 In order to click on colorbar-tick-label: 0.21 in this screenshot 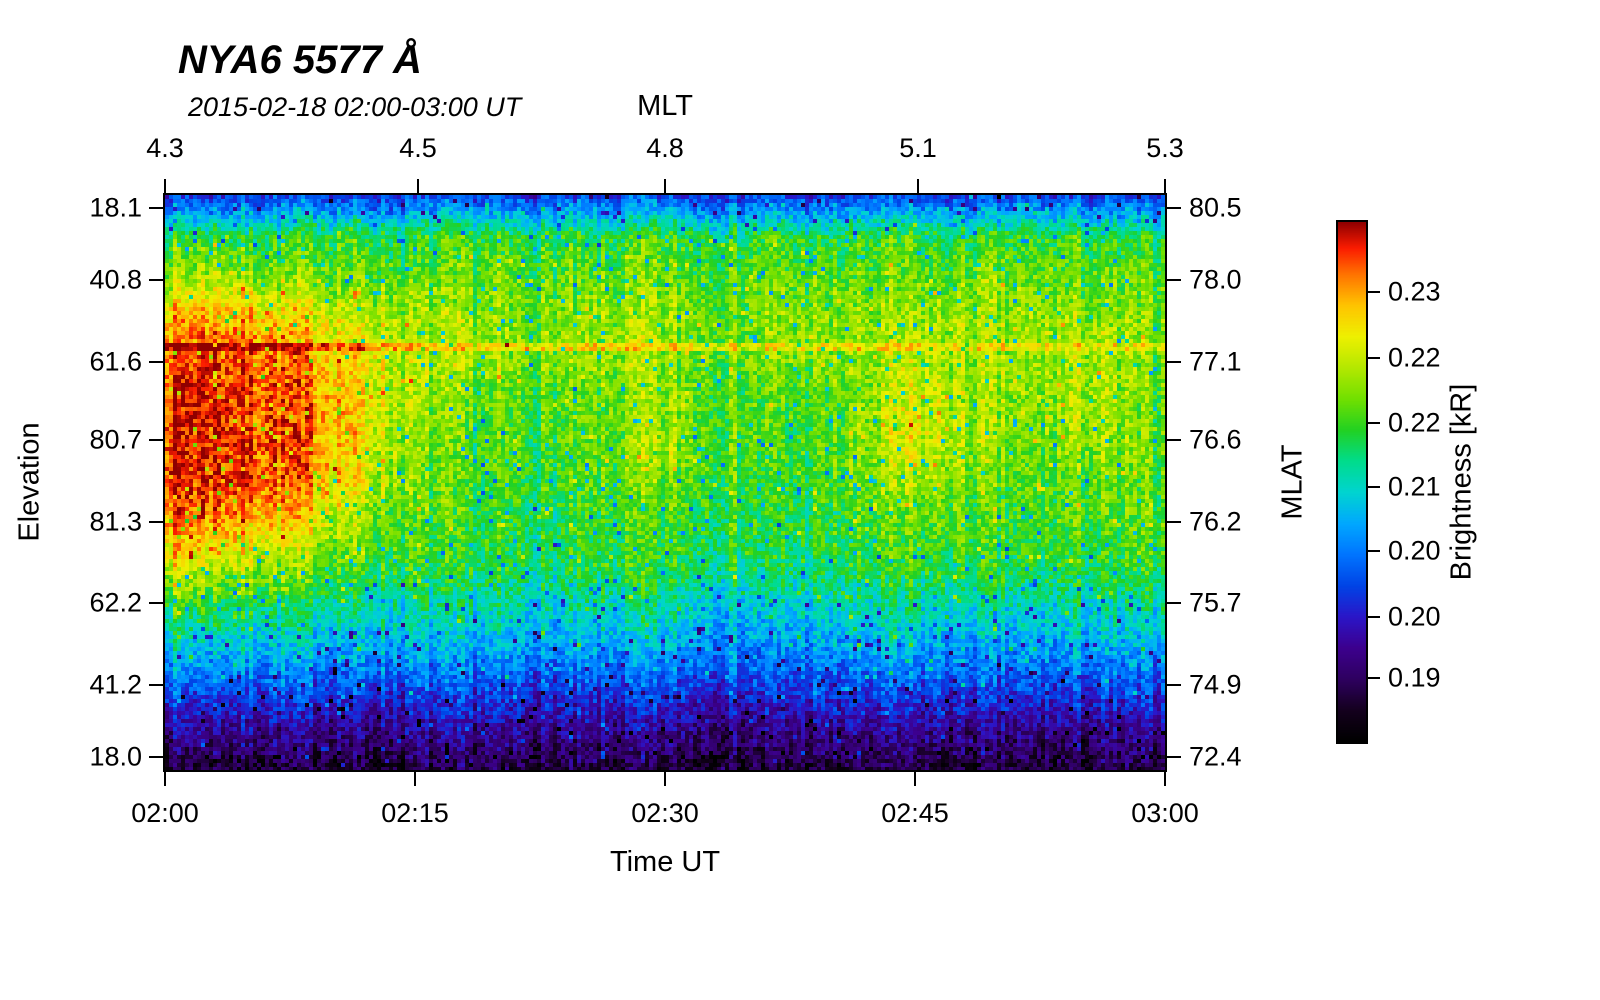, I will do `click(1414, 486)`.